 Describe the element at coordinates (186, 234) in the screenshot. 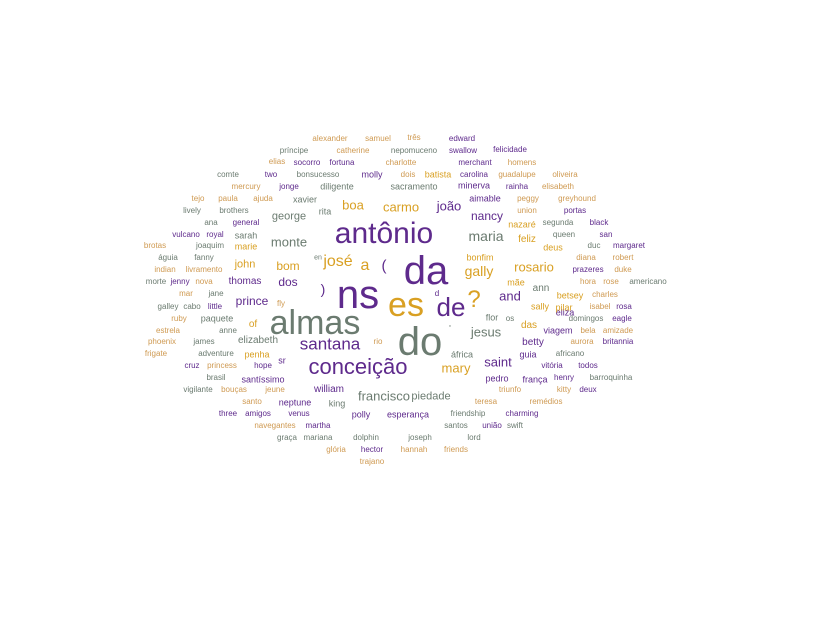

I see `cloud-word: vulcano` at that location.